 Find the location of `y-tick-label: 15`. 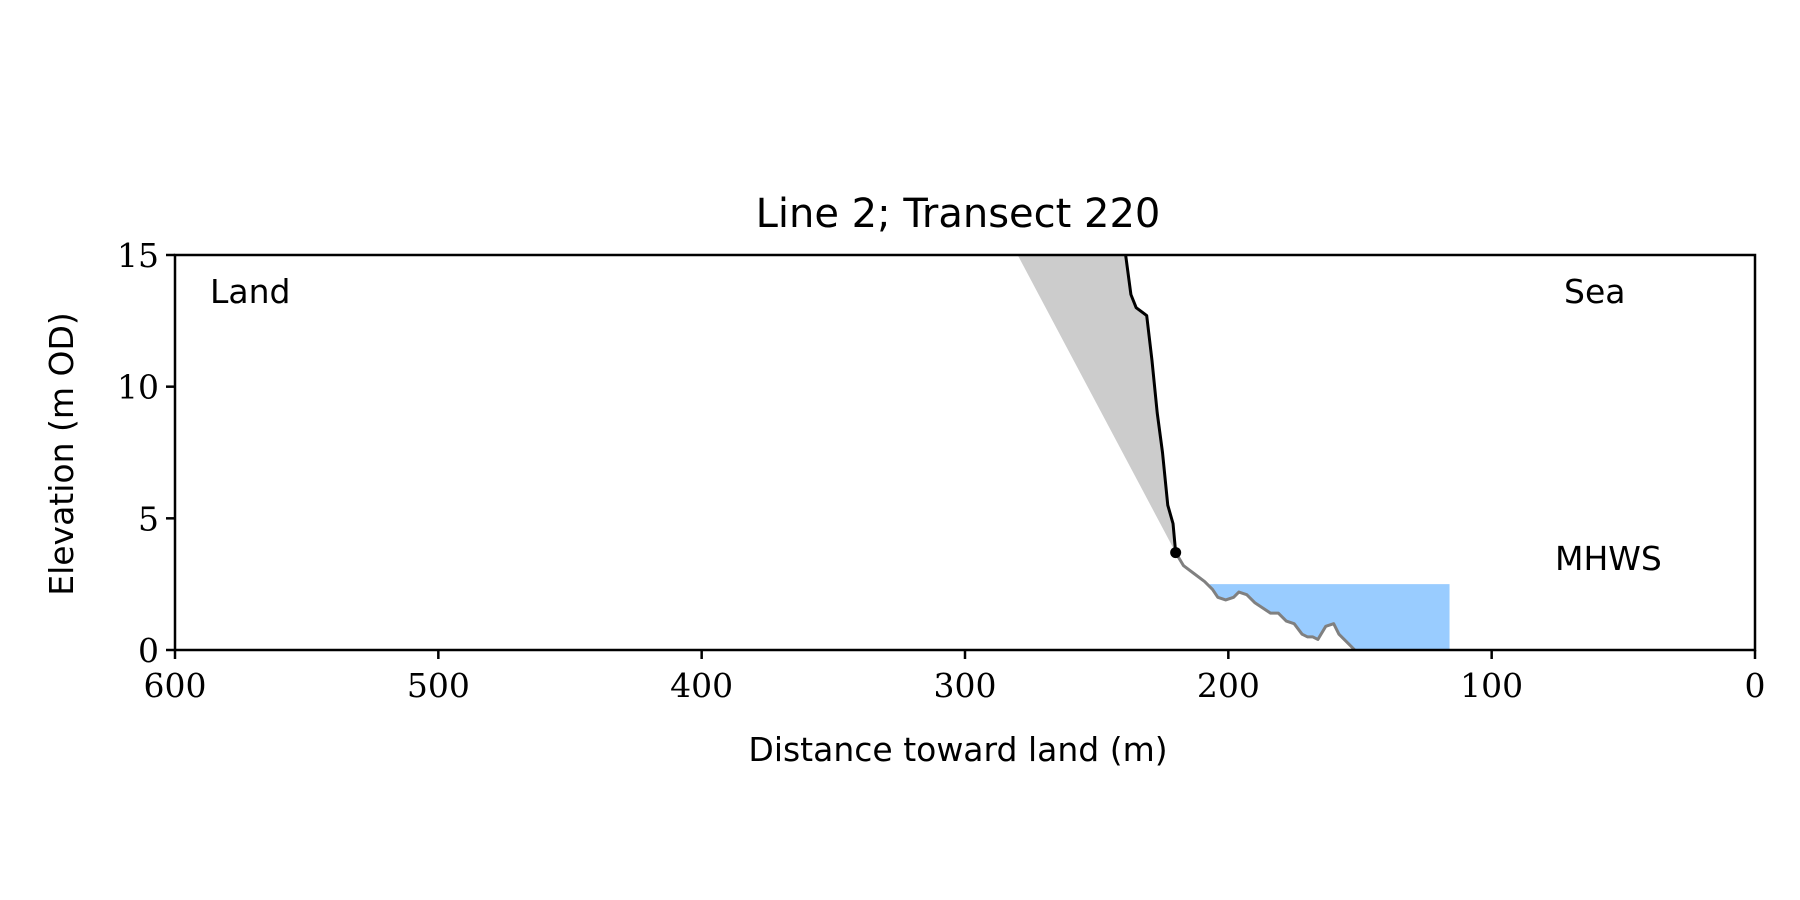

y-tick-label: 15 is located at coordinates (138, 255).